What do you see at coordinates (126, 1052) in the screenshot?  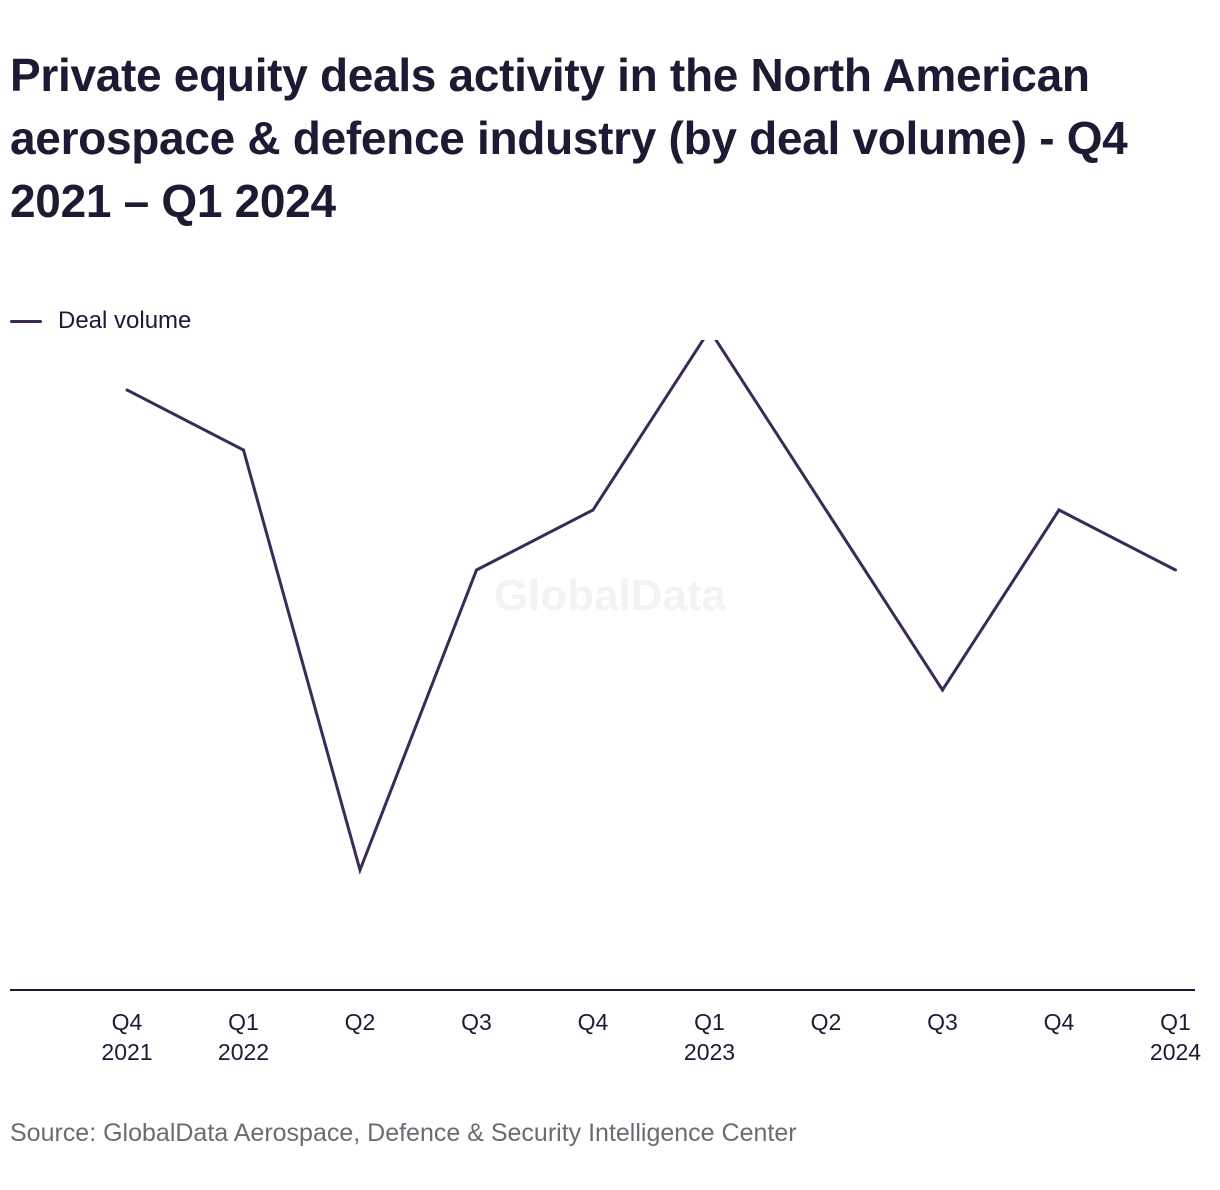 I see `x-tick-year-label: 2021` at bounding box center [126, 1052].